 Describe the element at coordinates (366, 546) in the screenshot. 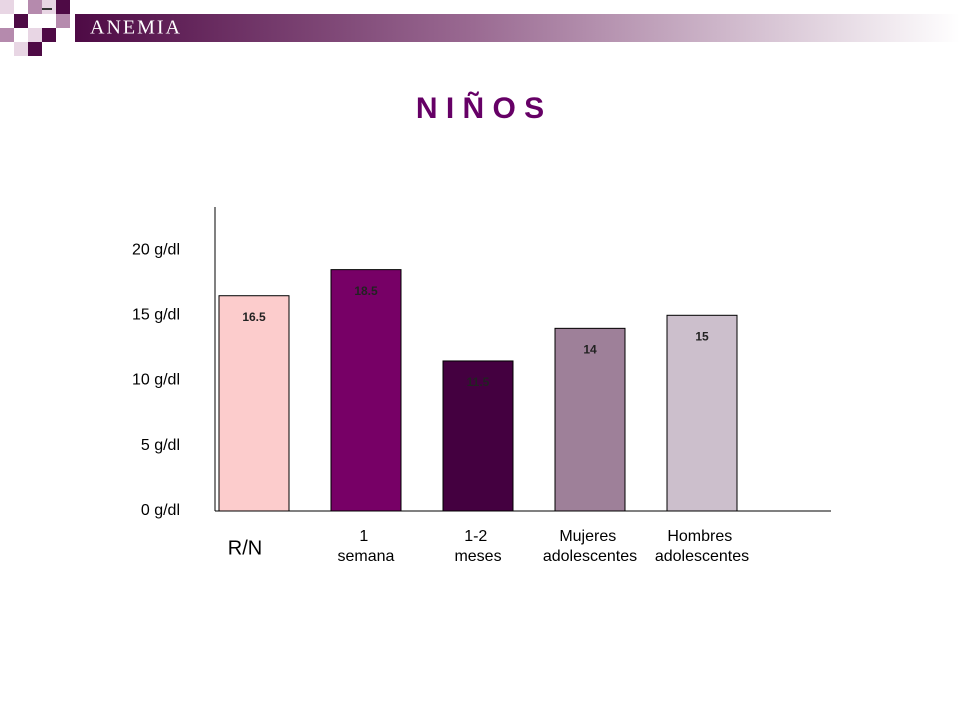

I see `x-tick-label: 1 semana` at that location.